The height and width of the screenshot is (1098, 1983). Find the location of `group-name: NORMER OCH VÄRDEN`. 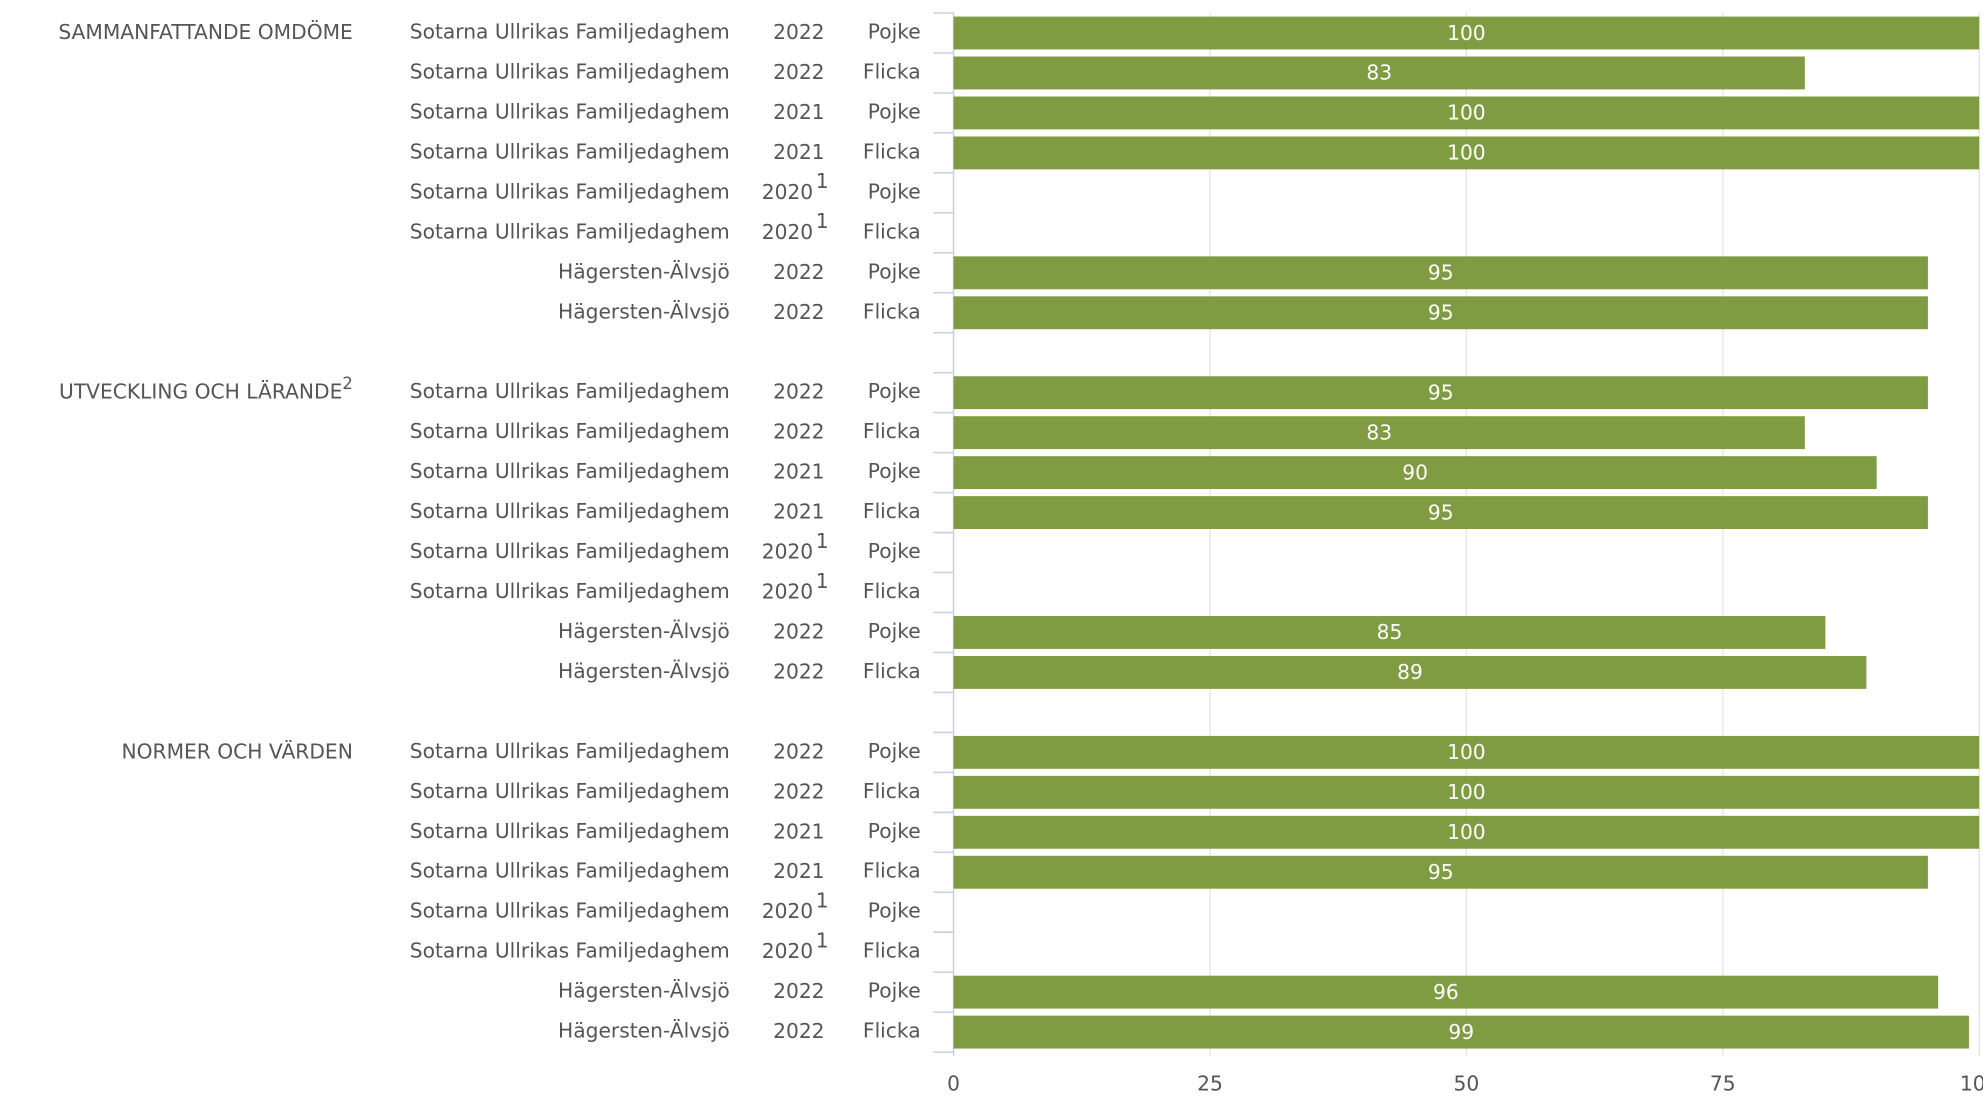

group-name: NORMER OCH VÄRDEN is located at coordinates (236, 751).